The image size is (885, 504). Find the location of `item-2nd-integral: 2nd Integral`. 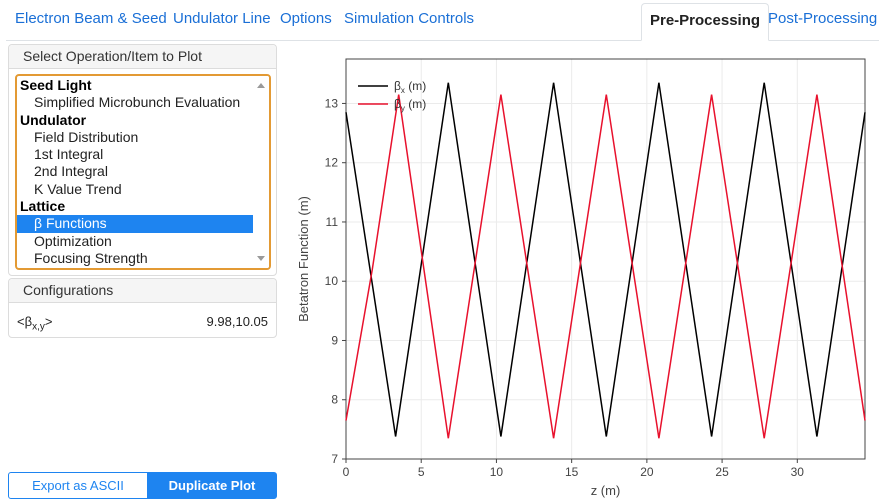

item-2nd-integral: 2nd Integral is located at coordinates (71, 171).